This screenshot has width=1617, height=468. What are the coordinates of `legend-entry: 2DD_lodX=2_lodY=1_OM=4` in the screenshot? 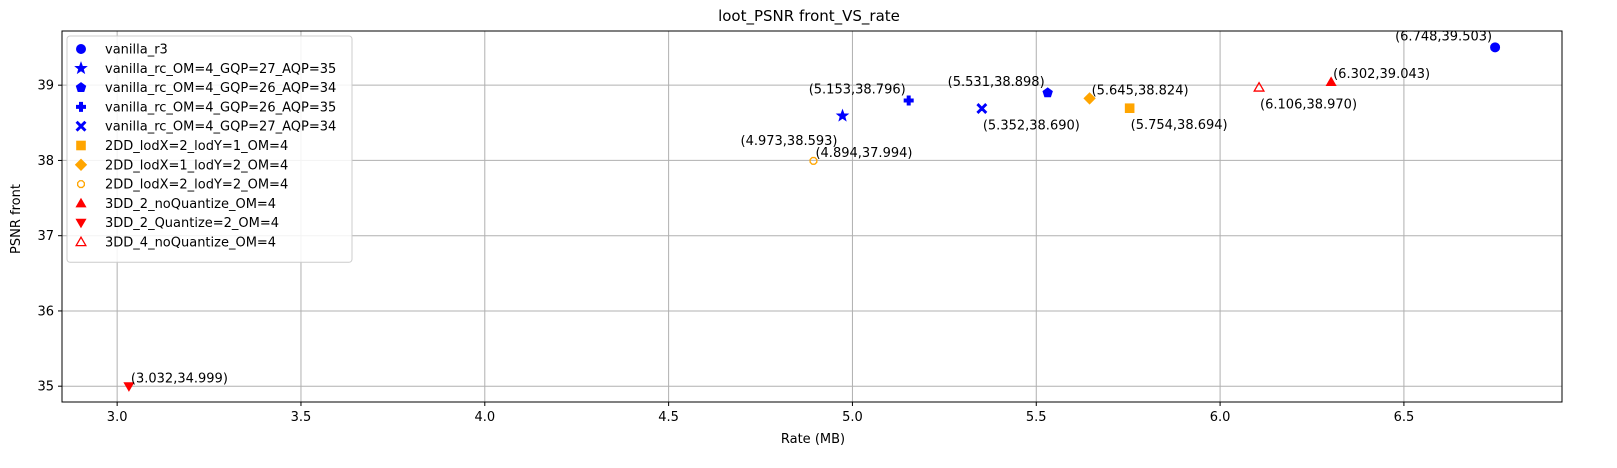 It's located at (196, 146).